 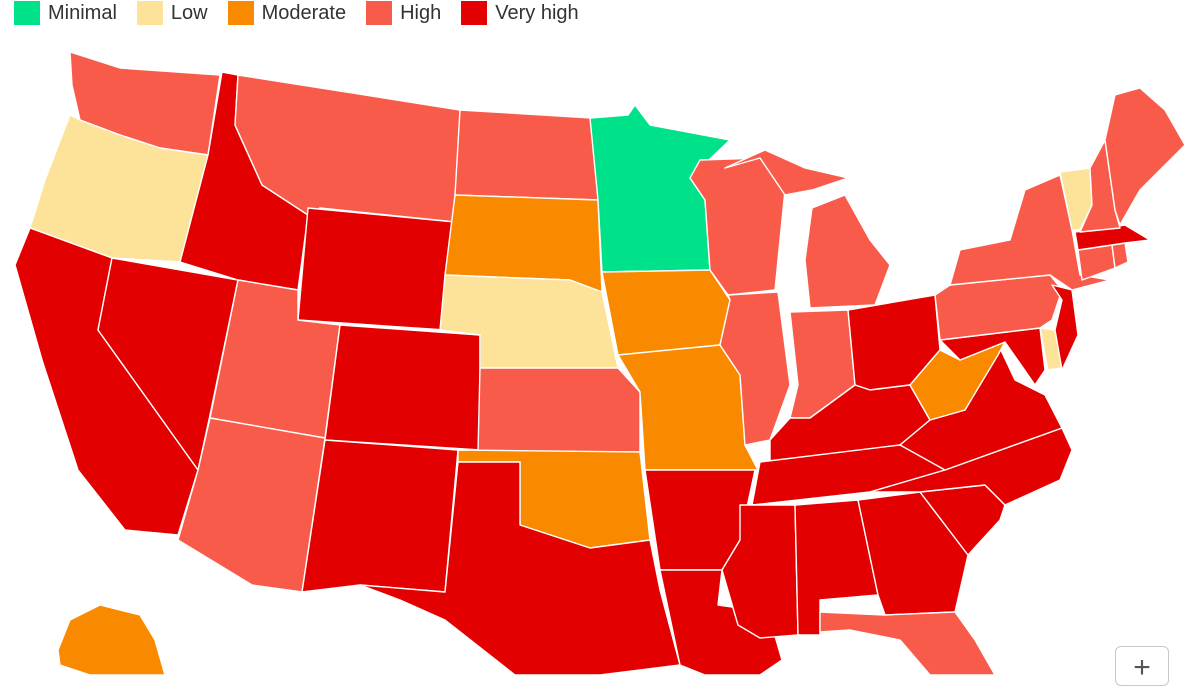 What do you see at coordinates (82, 12) in the screenshot?
I see `legend-label-minimal: Minimal` at bounding box center [82, 12].